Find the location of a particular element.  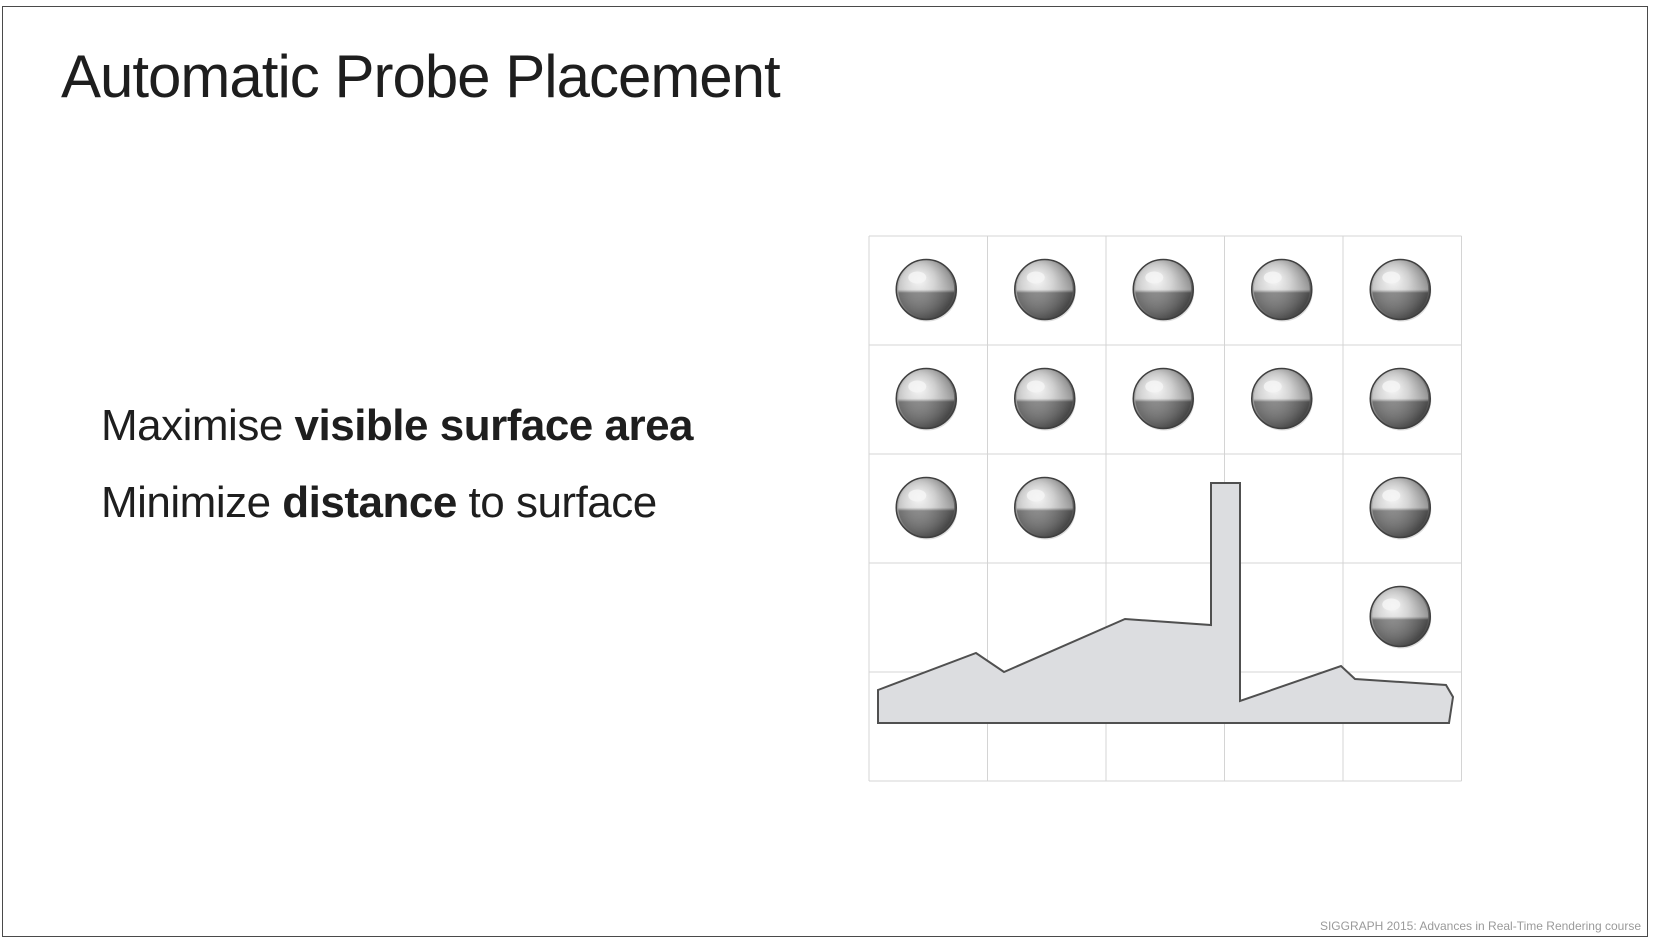

bullet-emphasis: visible surface area is located at coordinates (494, 425).